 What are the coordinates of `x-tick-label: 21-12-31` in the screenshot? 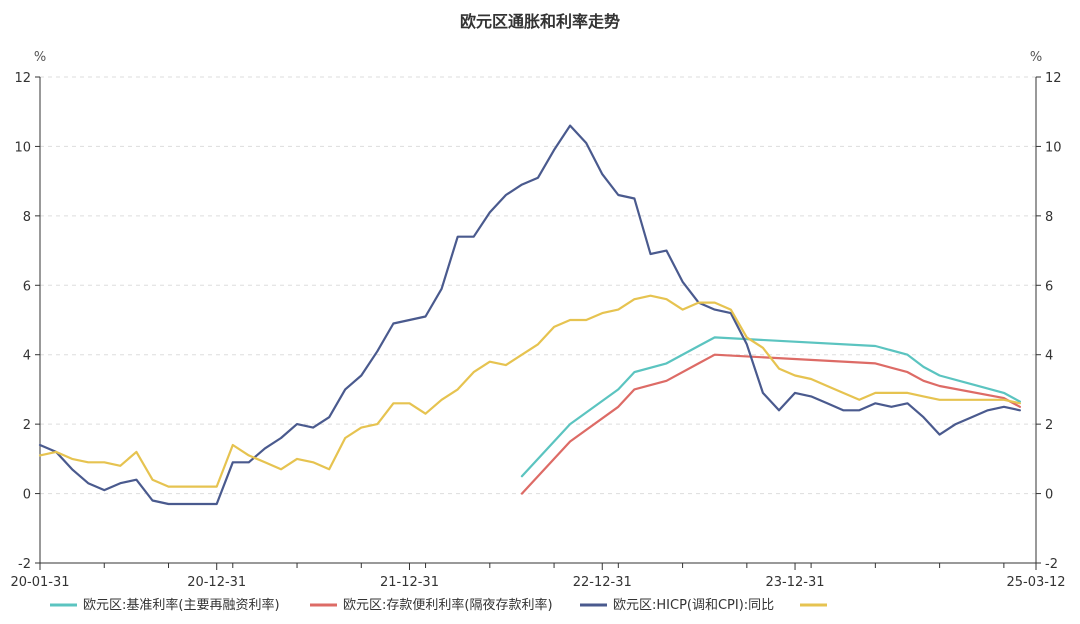 It's located at (409, 582).